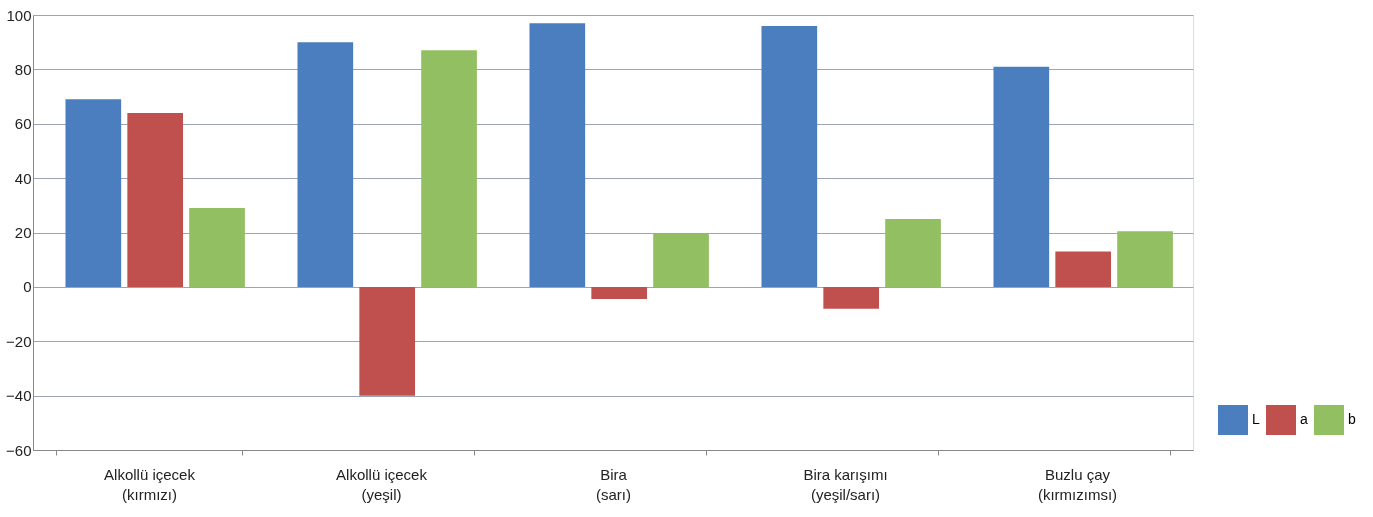  I want to click on legend-label: a, so click(1304, 419).